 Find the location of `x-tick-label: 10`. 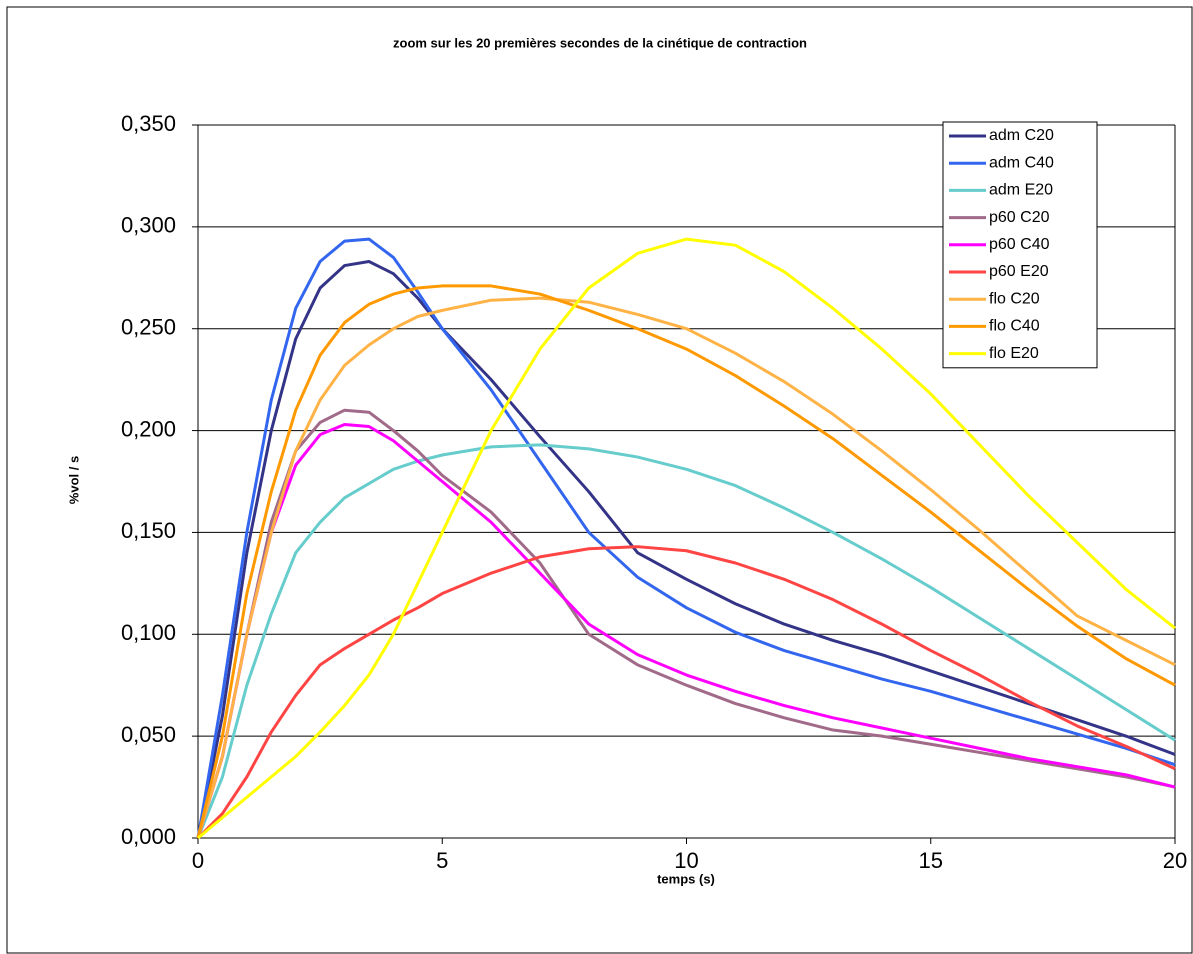

x-tick-label: 10 is located at coordinates (686, 860).